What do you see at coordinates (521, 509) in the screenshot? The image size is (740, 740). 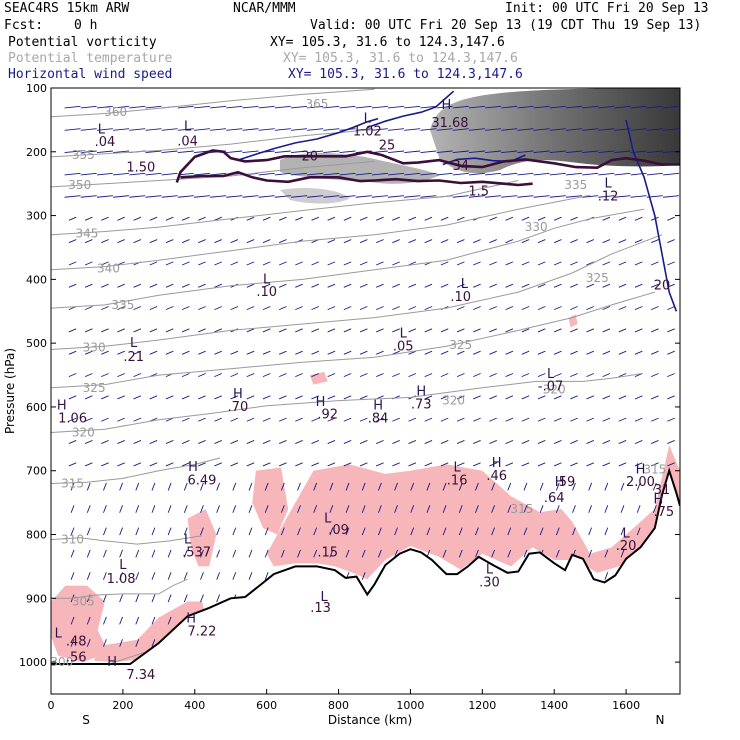 I see `theta-label: 315` at bounding box center [521, 509].